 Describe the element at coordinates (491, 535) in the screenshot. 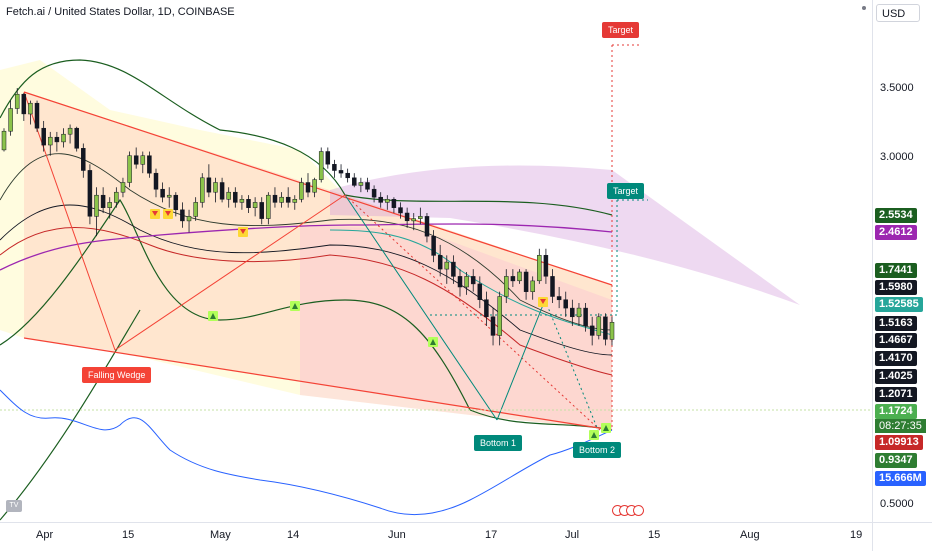

I see `time-tick: 17` at that location.